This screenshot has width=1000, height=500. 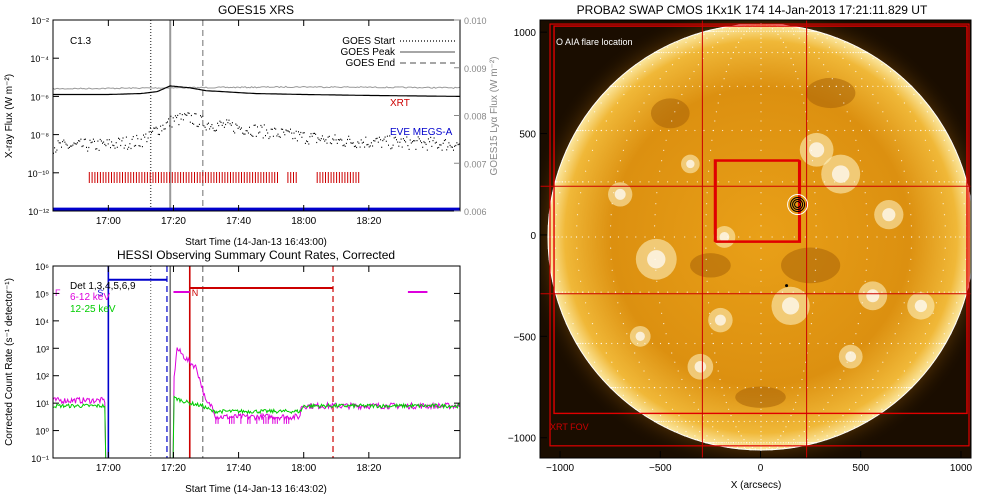 What do you see at coordinates (560, 468) in the screenshot?
I see `swap-xtick-label: −1000` at bounding box center [560, 468].